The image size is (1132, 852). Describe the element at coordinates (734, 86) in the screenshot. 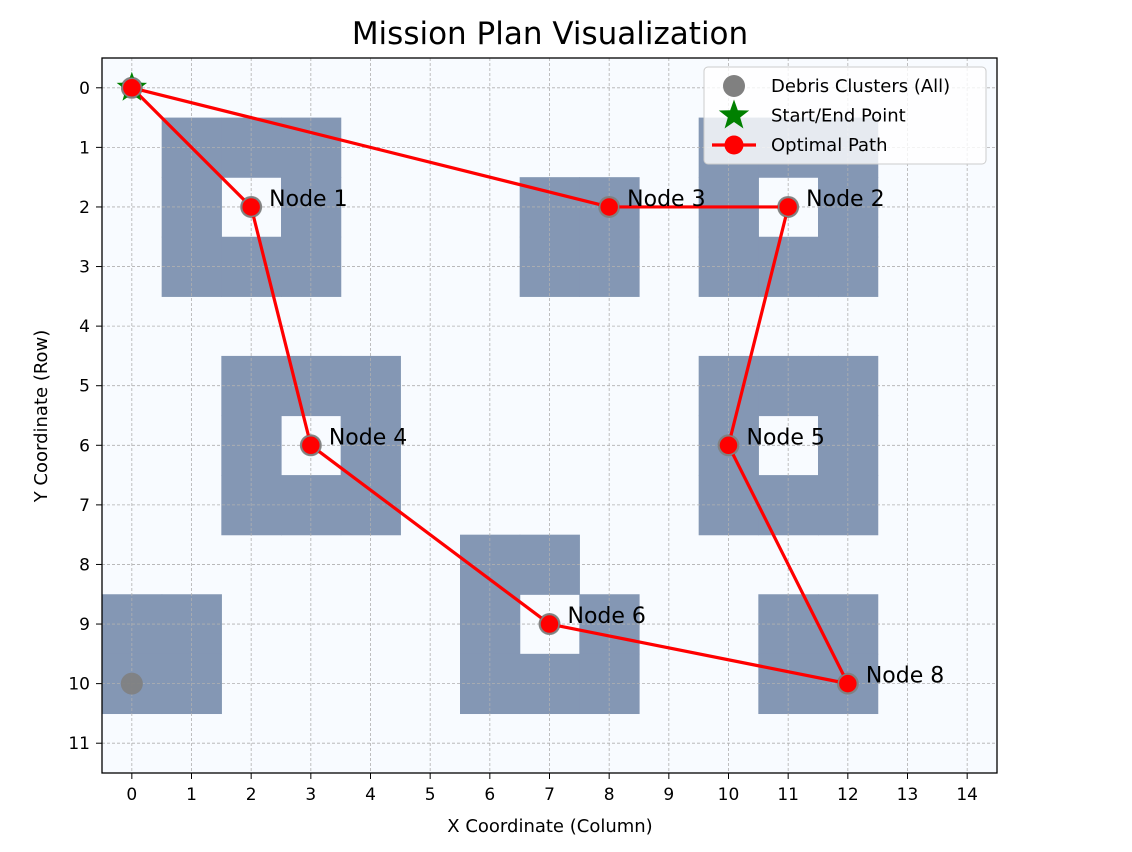

I see `legend-marker-debris` at that location.